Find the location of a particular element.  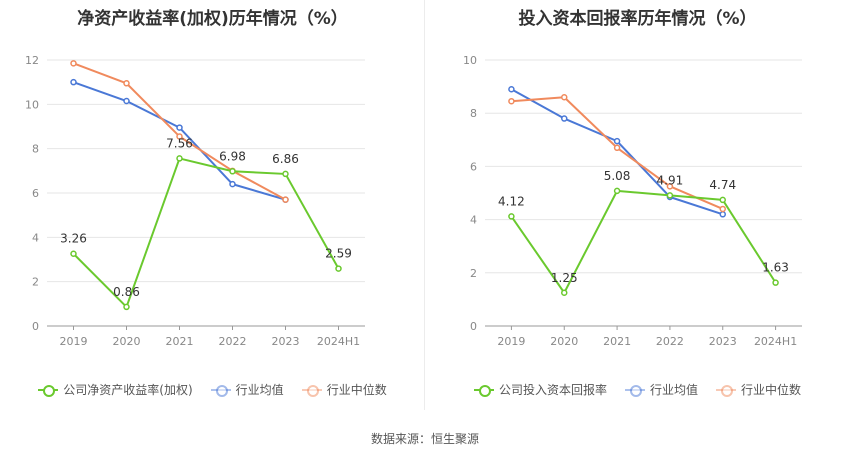

data-label: 5.08 is located at coordinates (617, 176).